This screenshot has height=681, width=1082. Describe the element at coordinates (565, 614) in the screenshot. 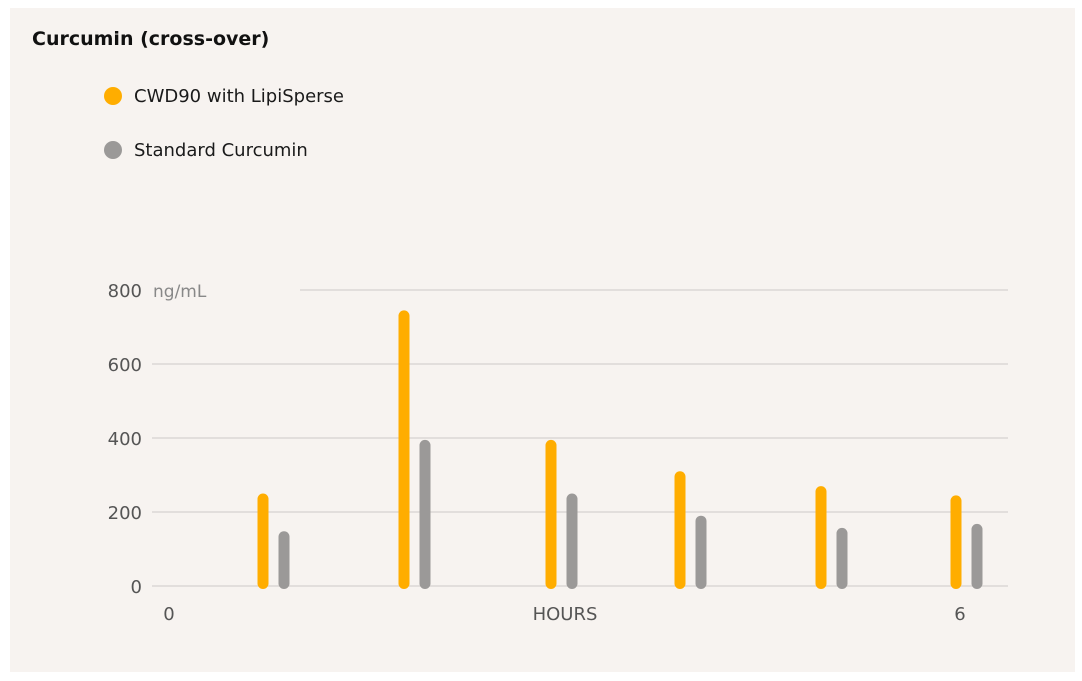

I see `x-axis-label: HOURS` at that location.